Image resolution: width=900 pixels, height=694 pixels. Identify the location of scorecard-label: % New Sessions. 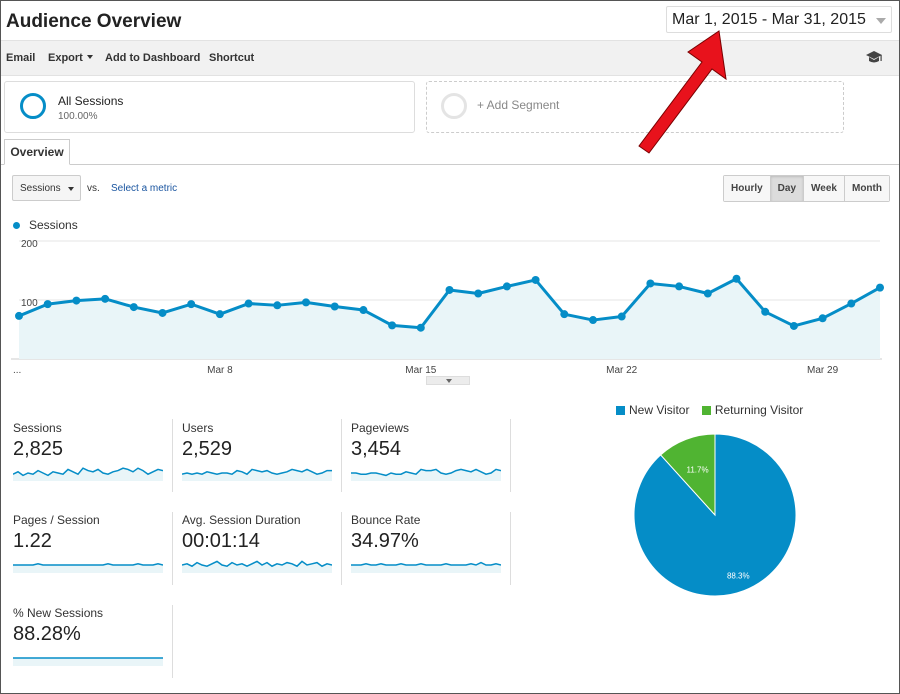
(58, 613).